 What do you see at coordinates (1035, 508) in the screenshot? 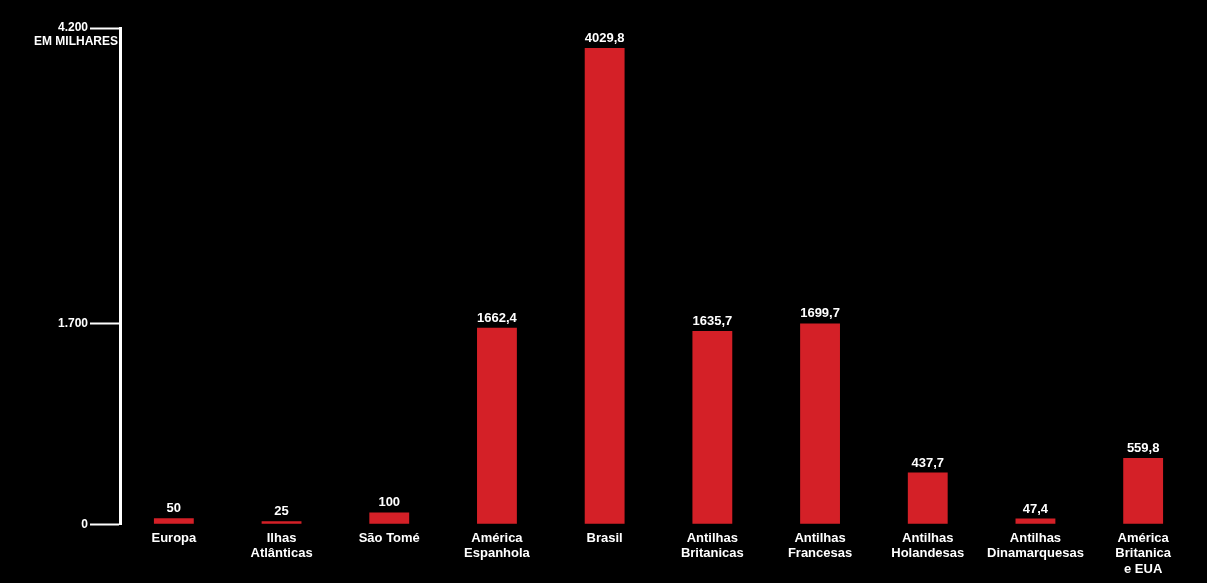
I see `data-label: 47,4` at bounding box center [1035, 508].